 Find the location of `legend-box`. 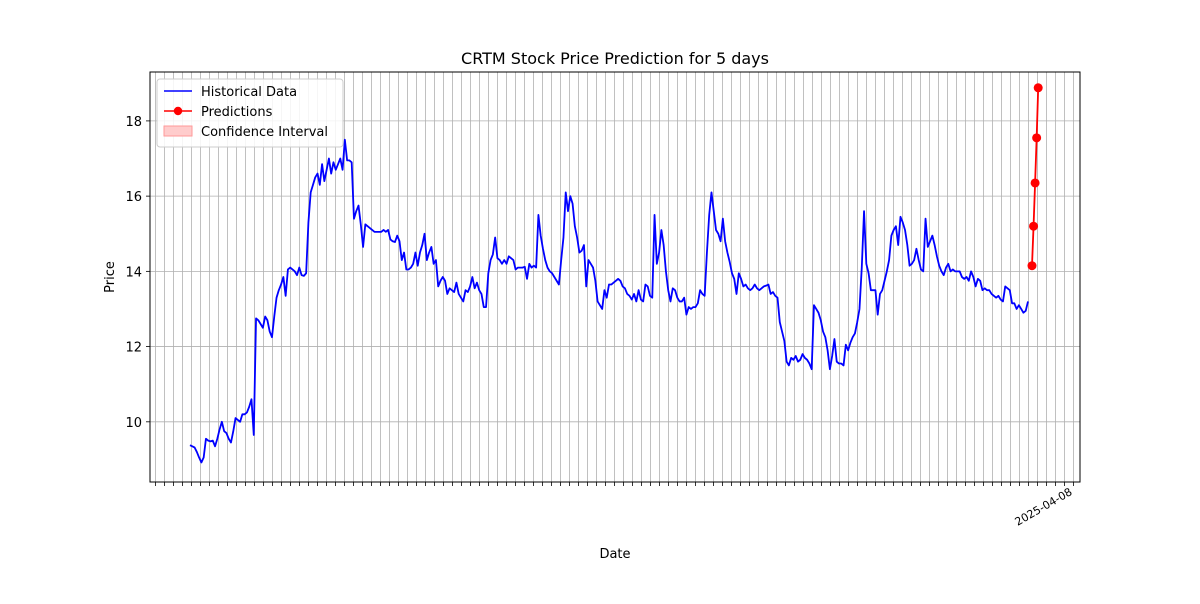

legend-box is located at coordinates (250, 113).